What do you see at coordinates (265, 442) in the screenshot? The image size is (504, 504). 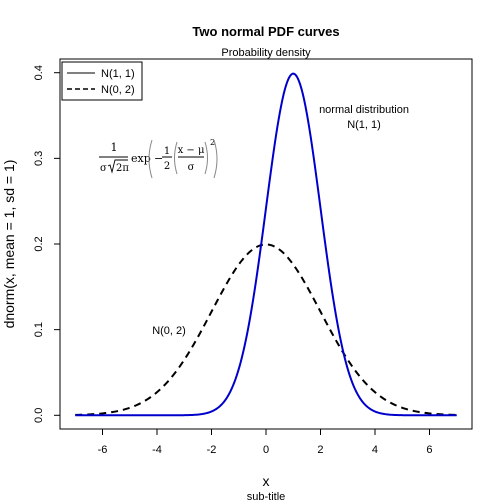 I see `x-axis: -6 -4 -2 0 2 4 6` at bounding box center [265, 442].